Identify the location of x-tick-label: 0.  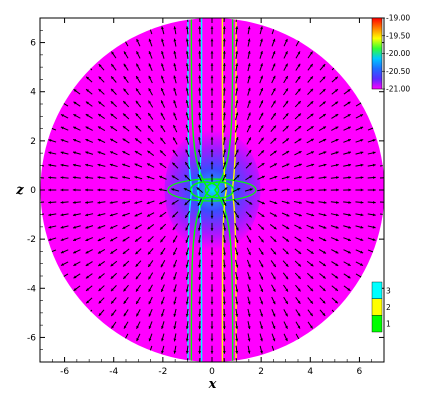
(212, 372).